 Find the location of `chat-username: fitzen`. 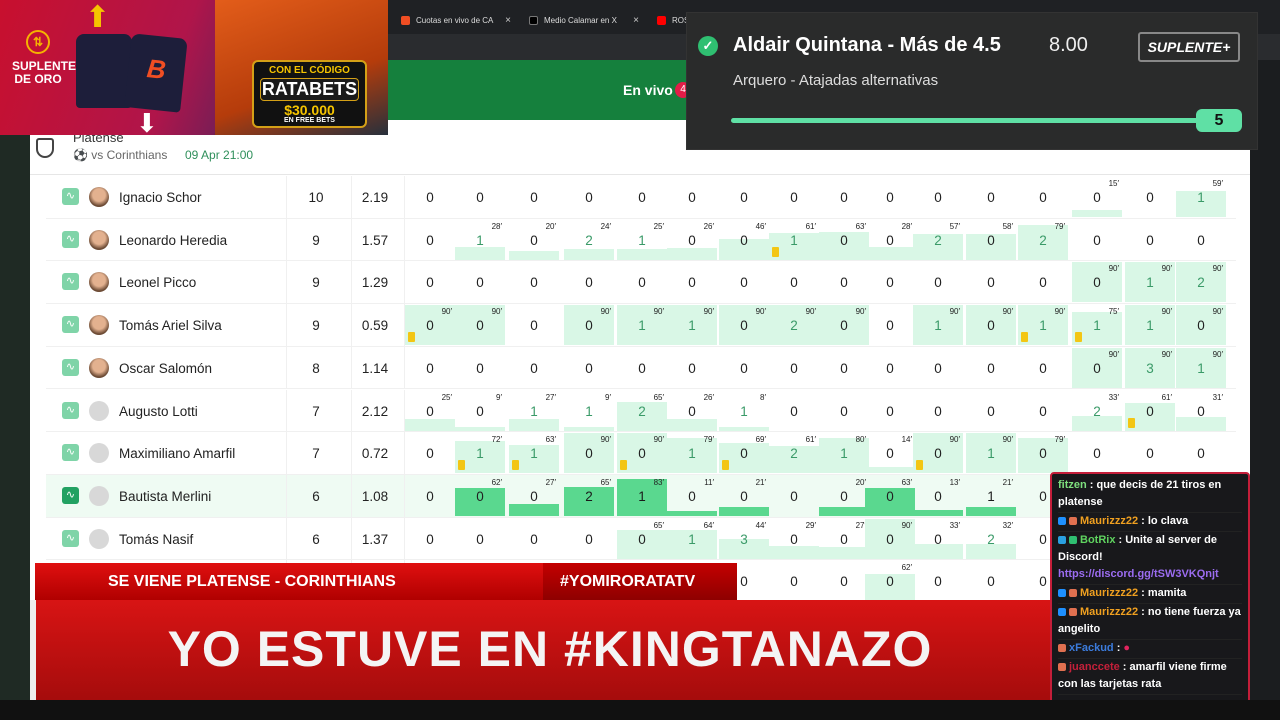

chat-username: fitzen is located at coordinates (1072, 485).